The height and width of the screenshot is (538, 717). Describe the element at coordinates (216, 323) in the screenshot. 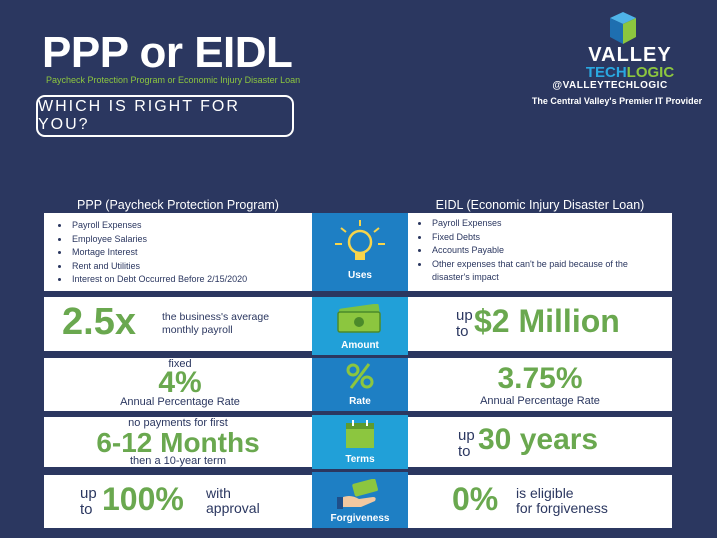

I see `ppp-amount-text: the business's average monthly payroll` at that location.